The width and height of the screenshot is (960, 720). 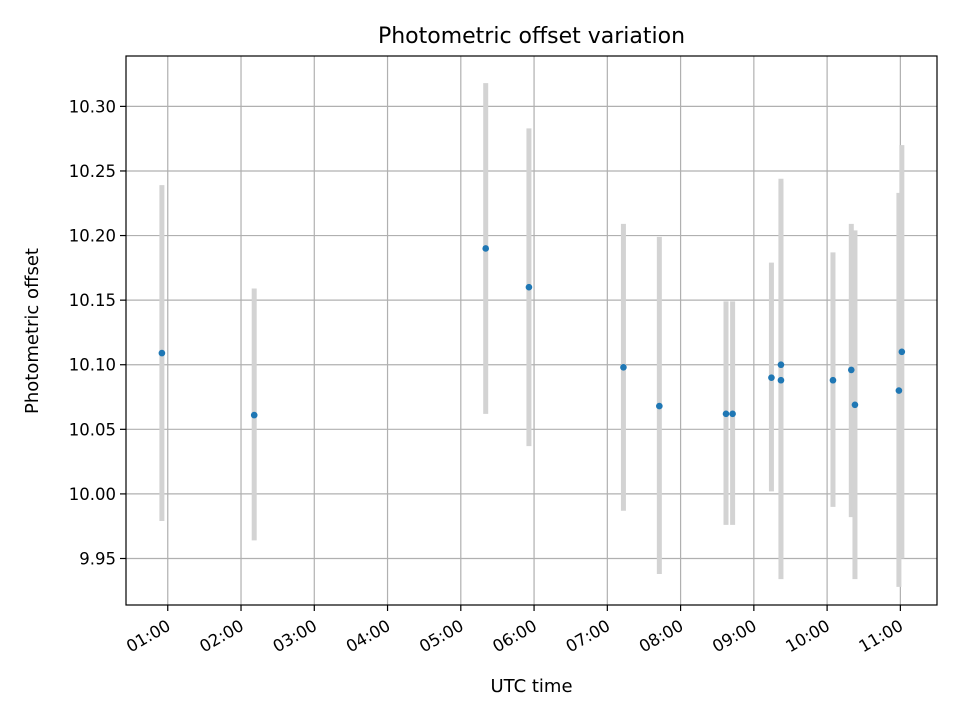 What do you see at coordinates (92, 494) in the screenshot?
I see `y-tick-label: 10.00` at bounding box center [92, 494].